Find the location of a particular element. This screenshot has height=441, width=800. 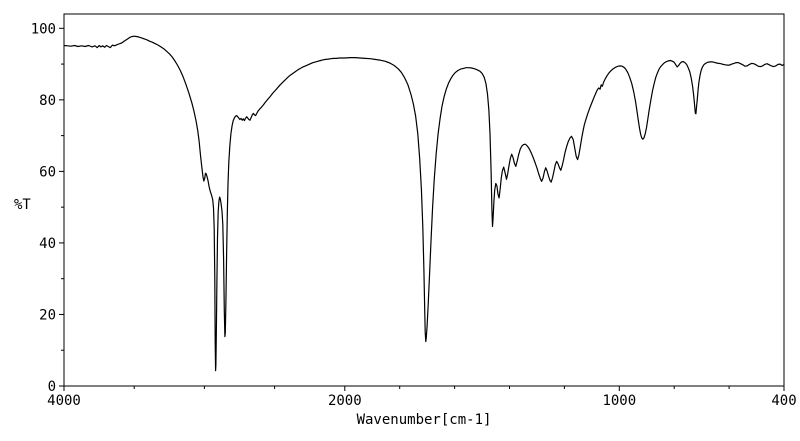

y-tick-label: 40 is located at coordinates (47, 244).